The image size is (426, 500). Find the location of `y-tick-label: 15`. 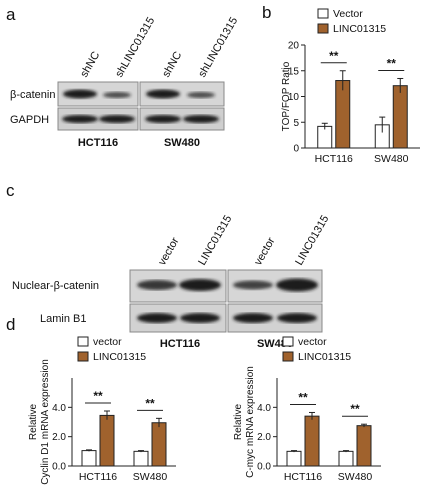

y-tick-label: 15 is located at coordinates (294, 71).